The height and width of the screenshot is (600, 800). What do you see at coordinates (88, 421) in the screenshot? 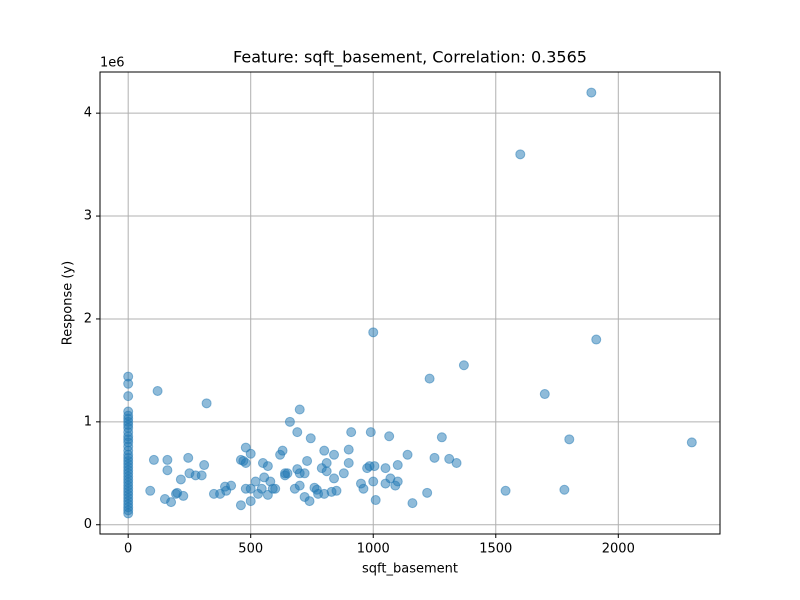
I see `y-tick-label: 1` at bounding box center [88, 421].